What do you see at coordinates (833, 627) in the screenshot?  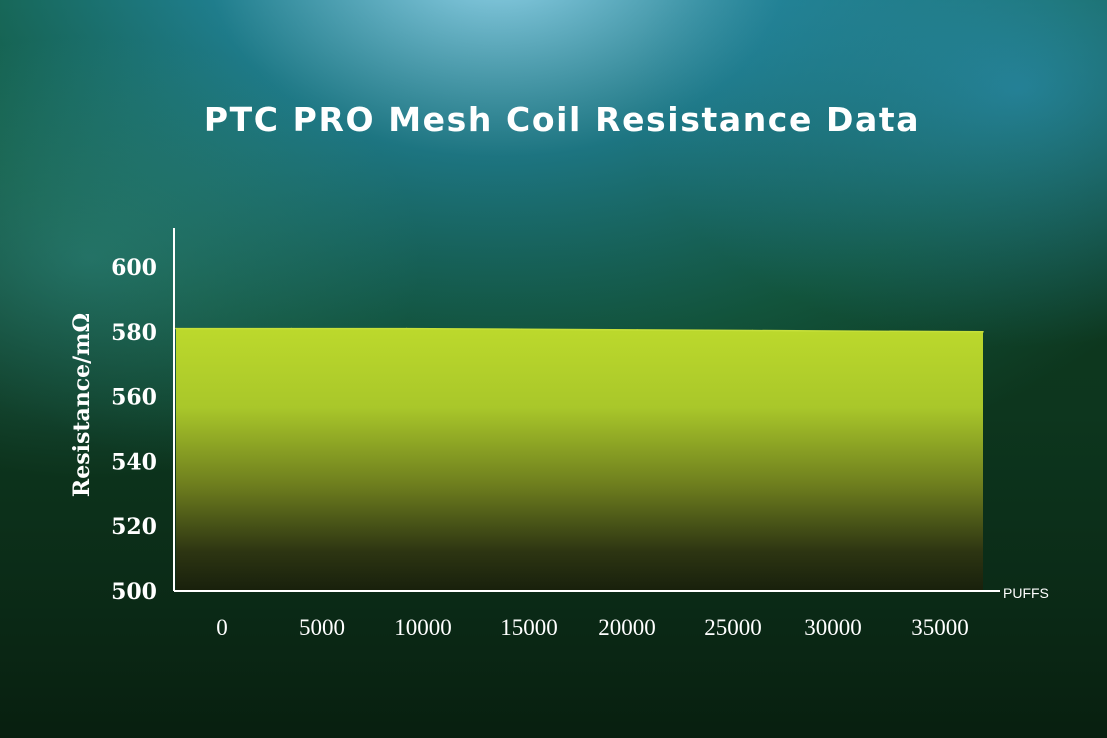 I see `x-tick-label: 30000` at bounding box center [833, 627].